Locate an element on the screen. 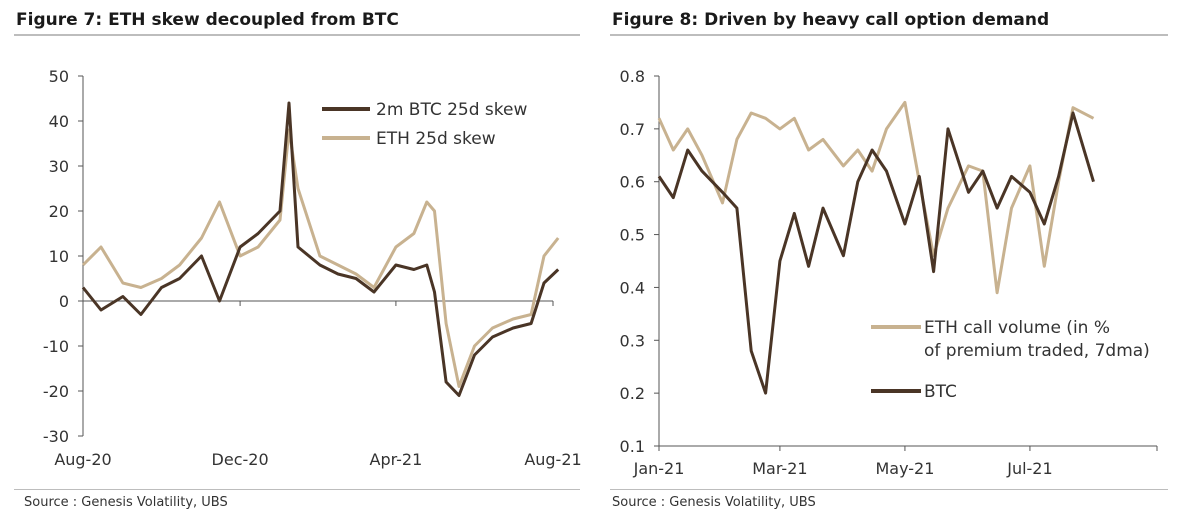  x-tick-label: Mar-21 is located at coordinates (779, 468).